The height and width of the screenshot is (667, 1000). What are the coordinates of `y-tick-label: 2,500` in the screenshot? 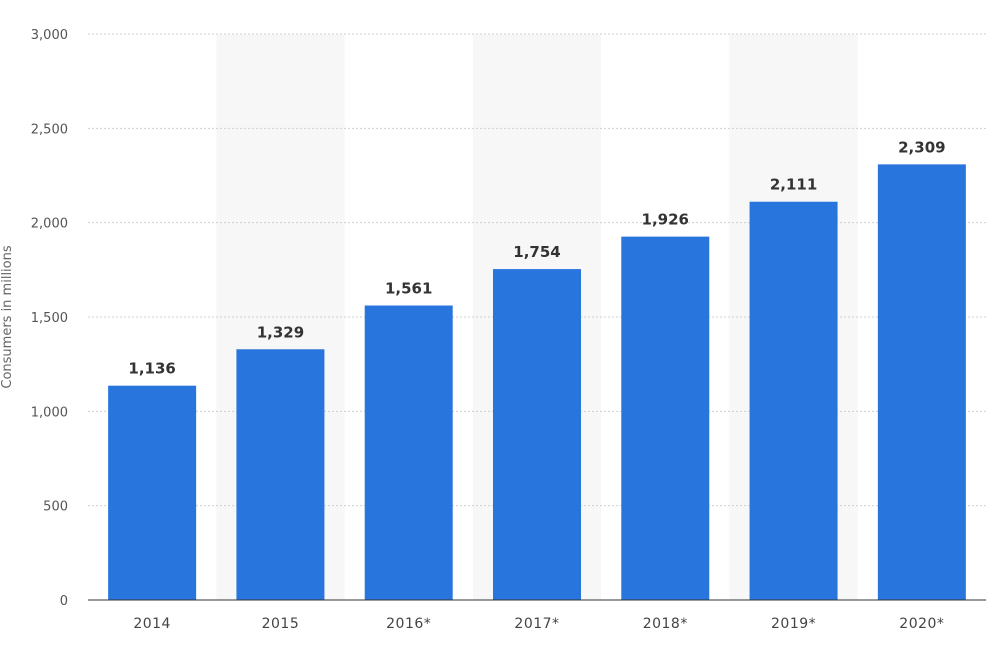 It's located at (49, 129).